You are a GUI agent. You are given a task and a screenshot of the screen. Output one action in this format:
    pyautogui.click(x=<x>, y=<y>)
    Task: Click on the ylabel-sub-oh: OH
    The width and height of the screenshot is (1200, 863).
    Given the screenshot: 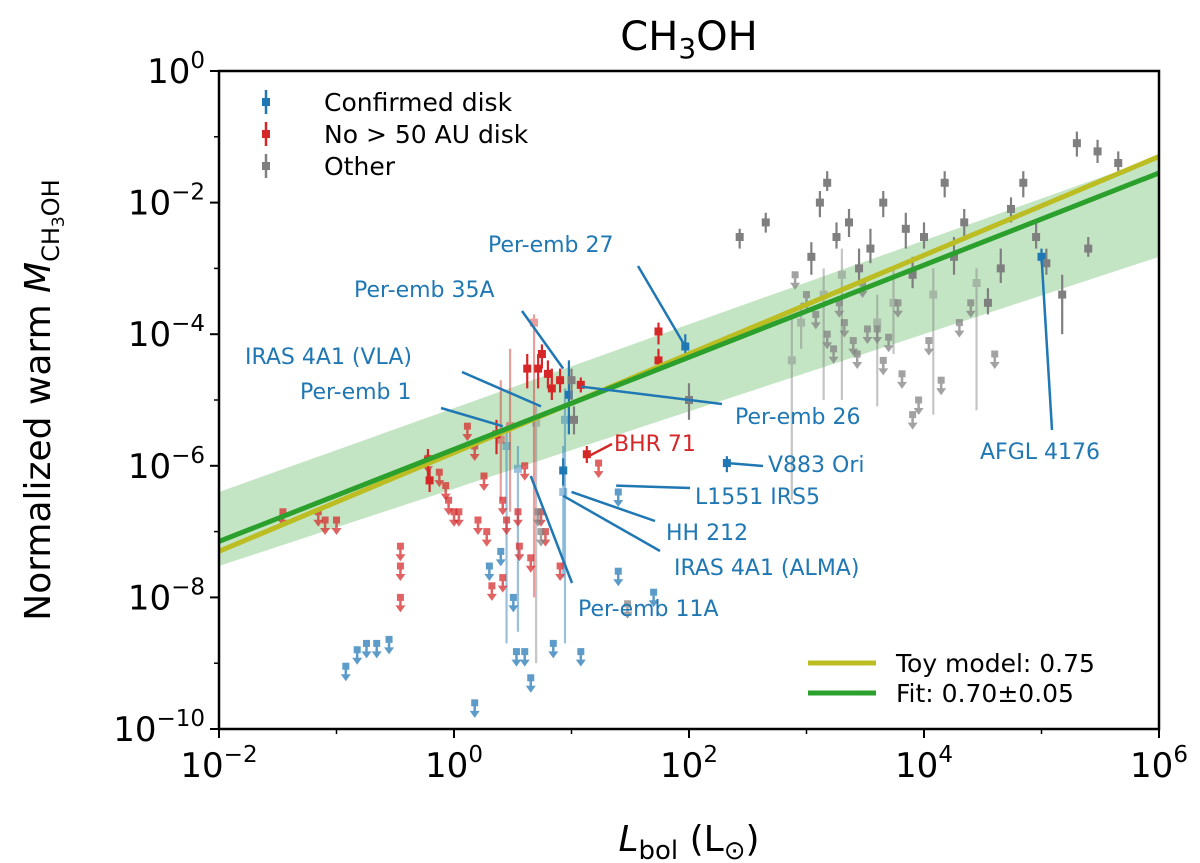 What is the action you would take?
    pyautogui.click(x=51, y=197)
    